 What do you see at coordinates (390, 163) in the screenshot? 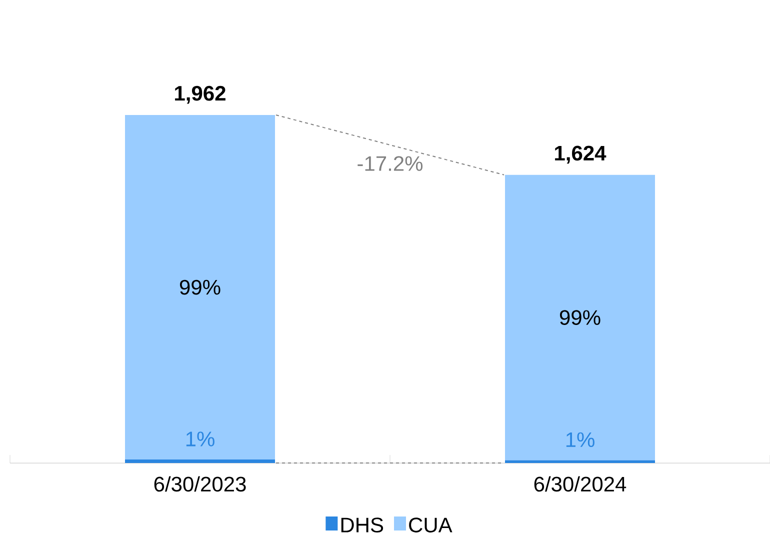
I see `annotation: -17.2%` at bounding box center [390, 163].